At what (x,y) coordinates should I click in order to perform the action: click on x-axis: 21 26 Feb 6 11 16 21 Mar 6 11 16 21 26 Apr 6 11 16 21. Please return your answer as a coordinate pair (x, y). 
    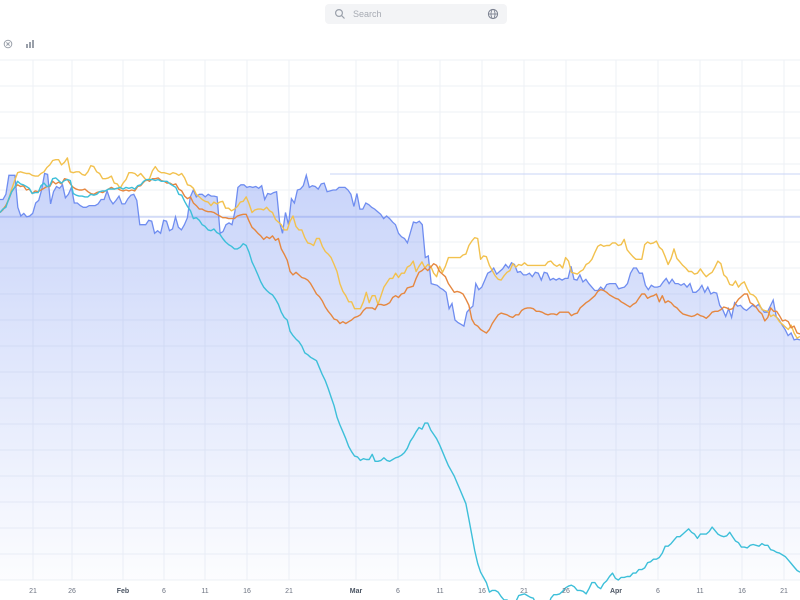
    Looking at the image, I should click on (408, 591).